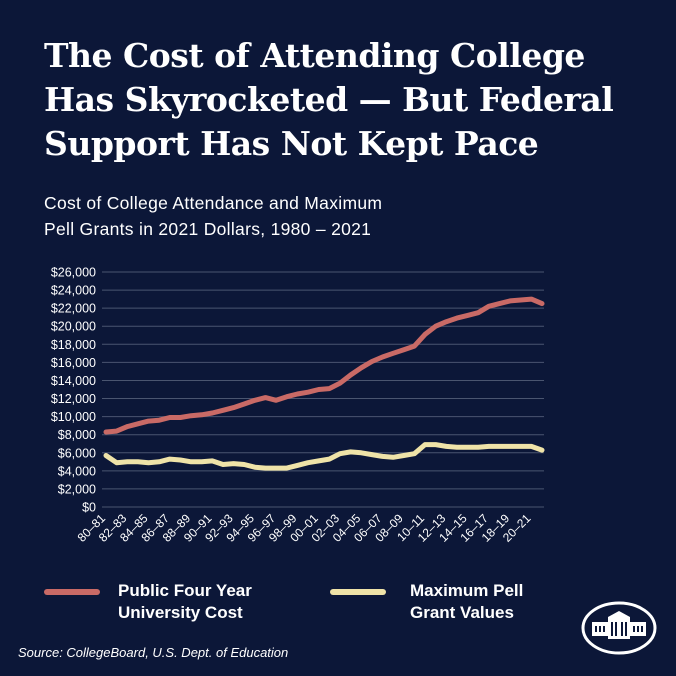 Image resolution: width=676 pixels, height=676 pixels. Describe the element at coordinates (185, 590) in the screenshot. I see `legend-label-cost-line-1: Public Four Year` at that location.